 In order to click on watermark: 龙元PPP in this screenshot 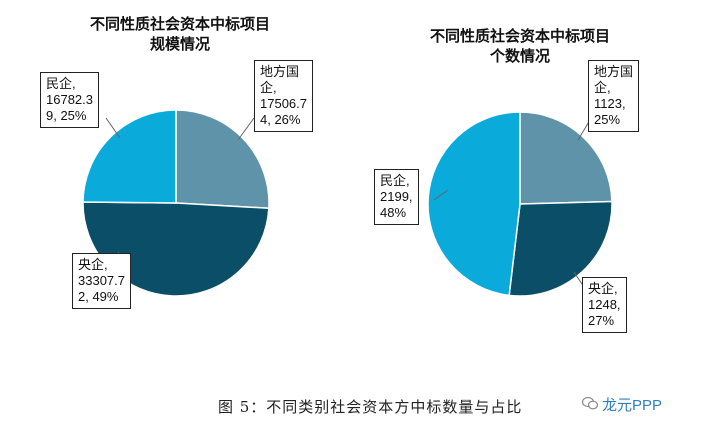, I will do `click(632, 405)`.